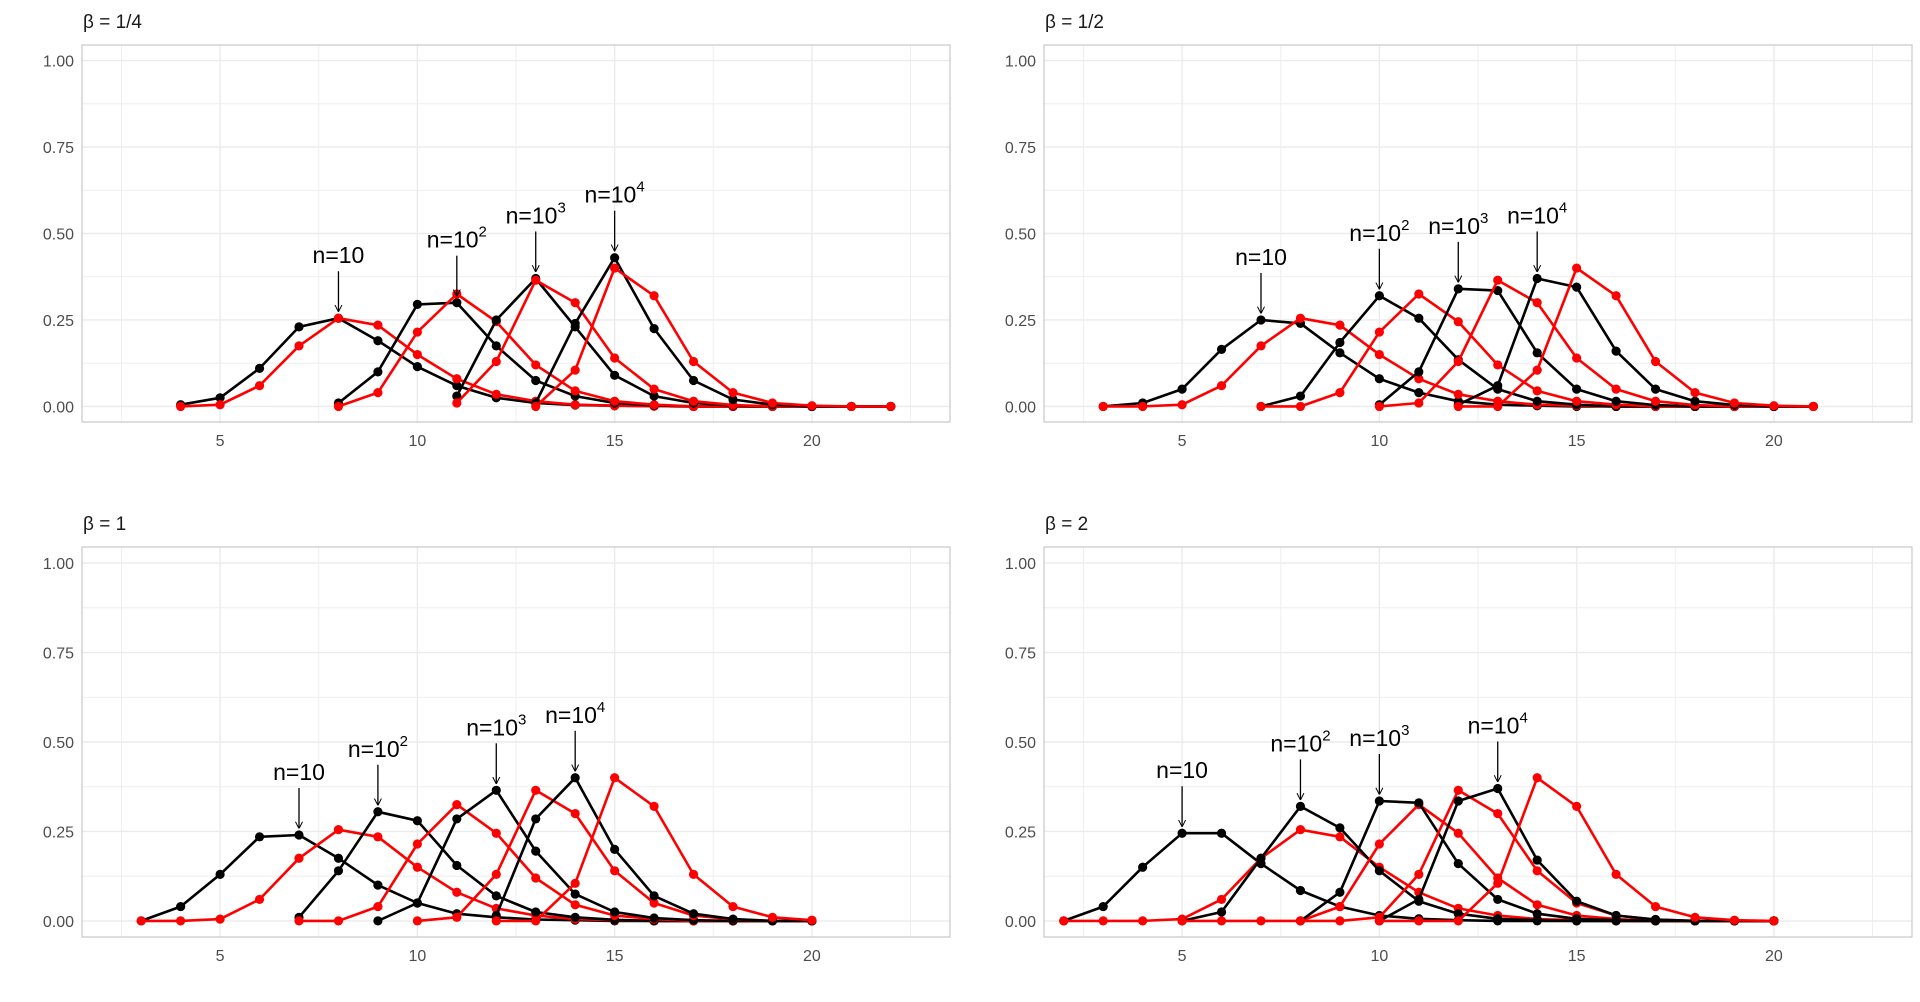 The height and width of the screenshot is (1002, 1920). Describe the element at coordinates (417, 956) in the screenshot. I see `x-tick-label: 10` at that location.